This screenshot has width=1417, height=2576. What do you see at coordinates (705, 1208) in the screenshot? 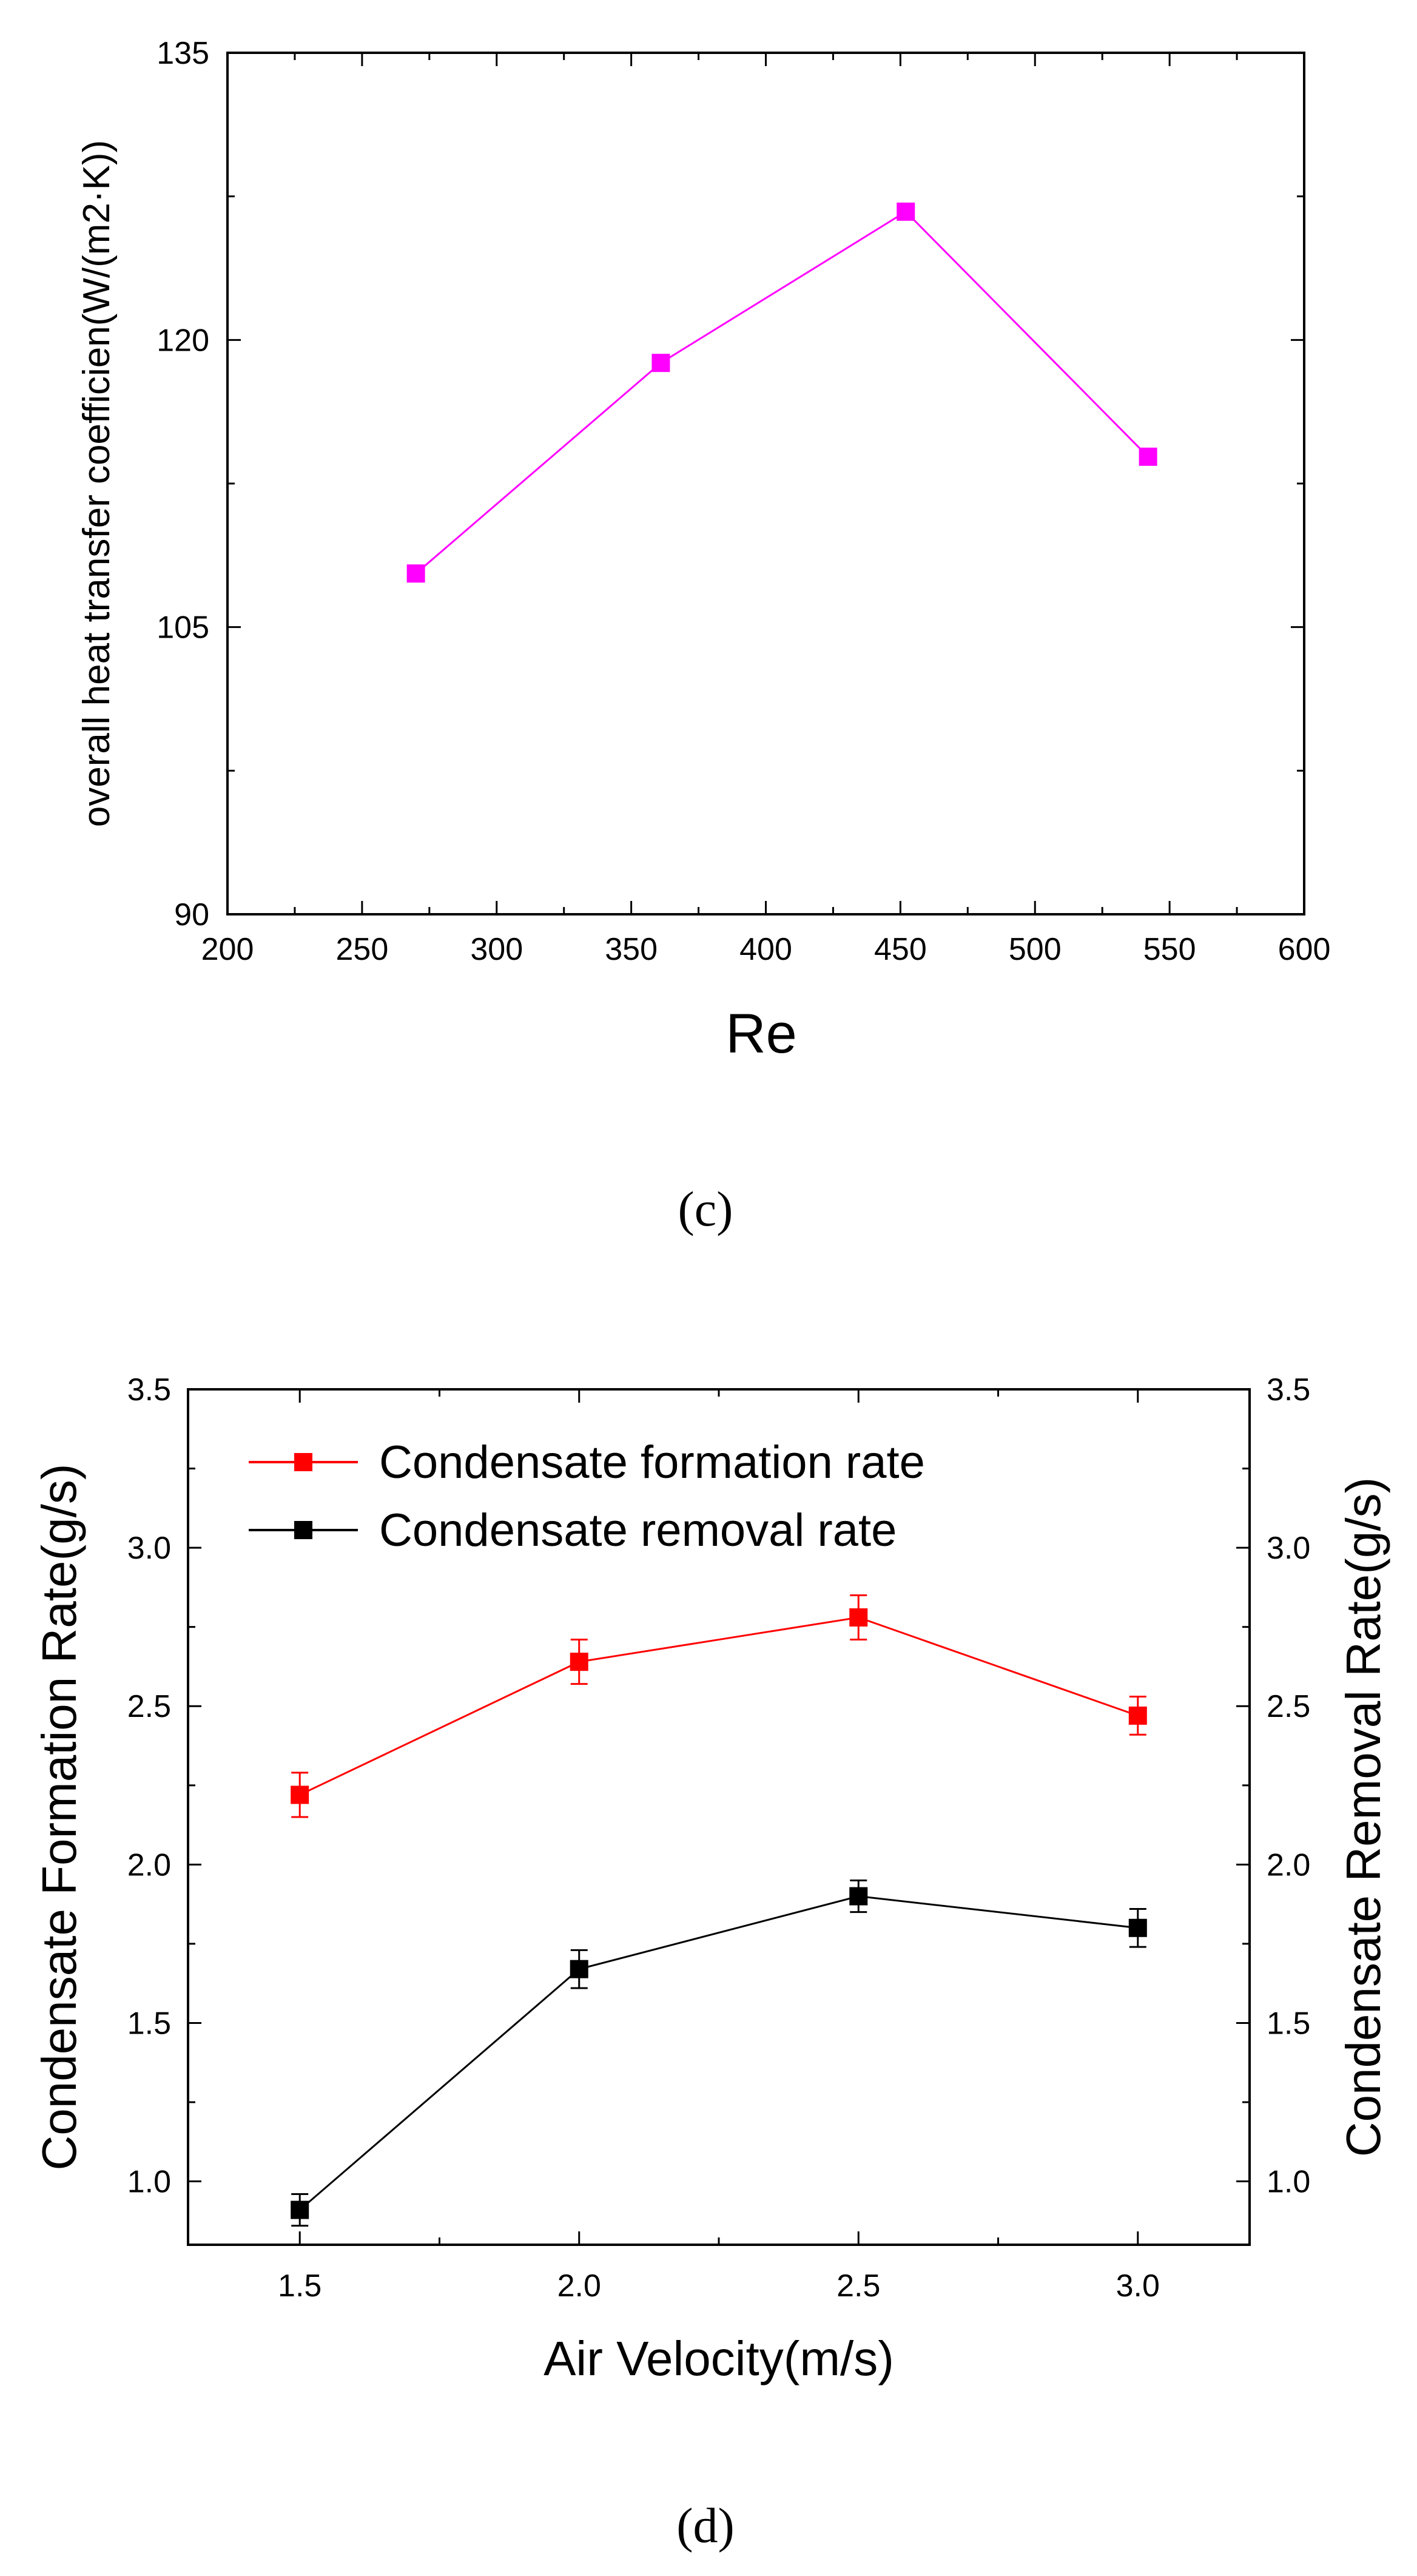
I see `caption-c: (c)` at bounding box center [705, 1208].